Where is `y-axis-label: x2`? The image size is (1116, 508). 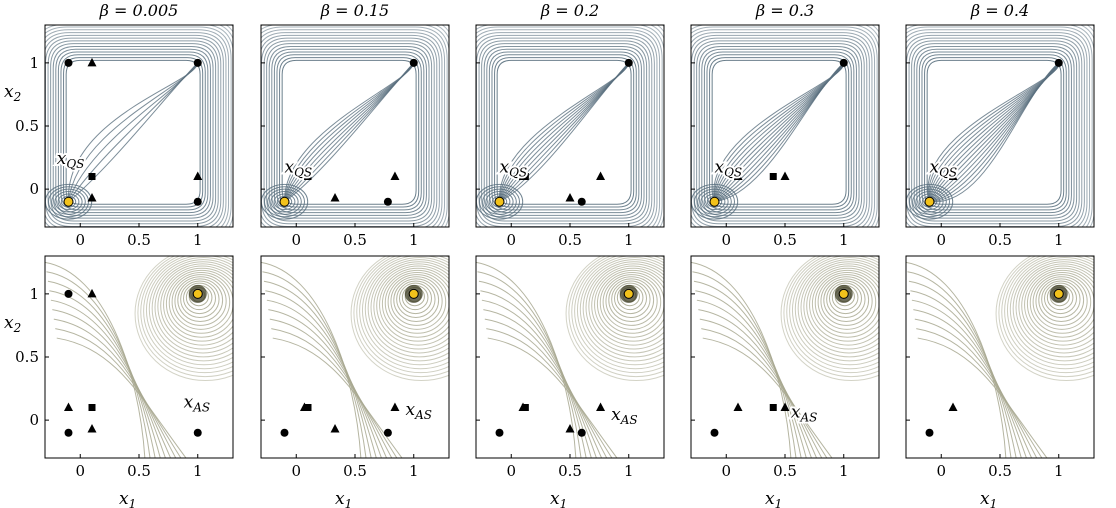
y-axis-label: x2 is located at coordinates (12, 93).